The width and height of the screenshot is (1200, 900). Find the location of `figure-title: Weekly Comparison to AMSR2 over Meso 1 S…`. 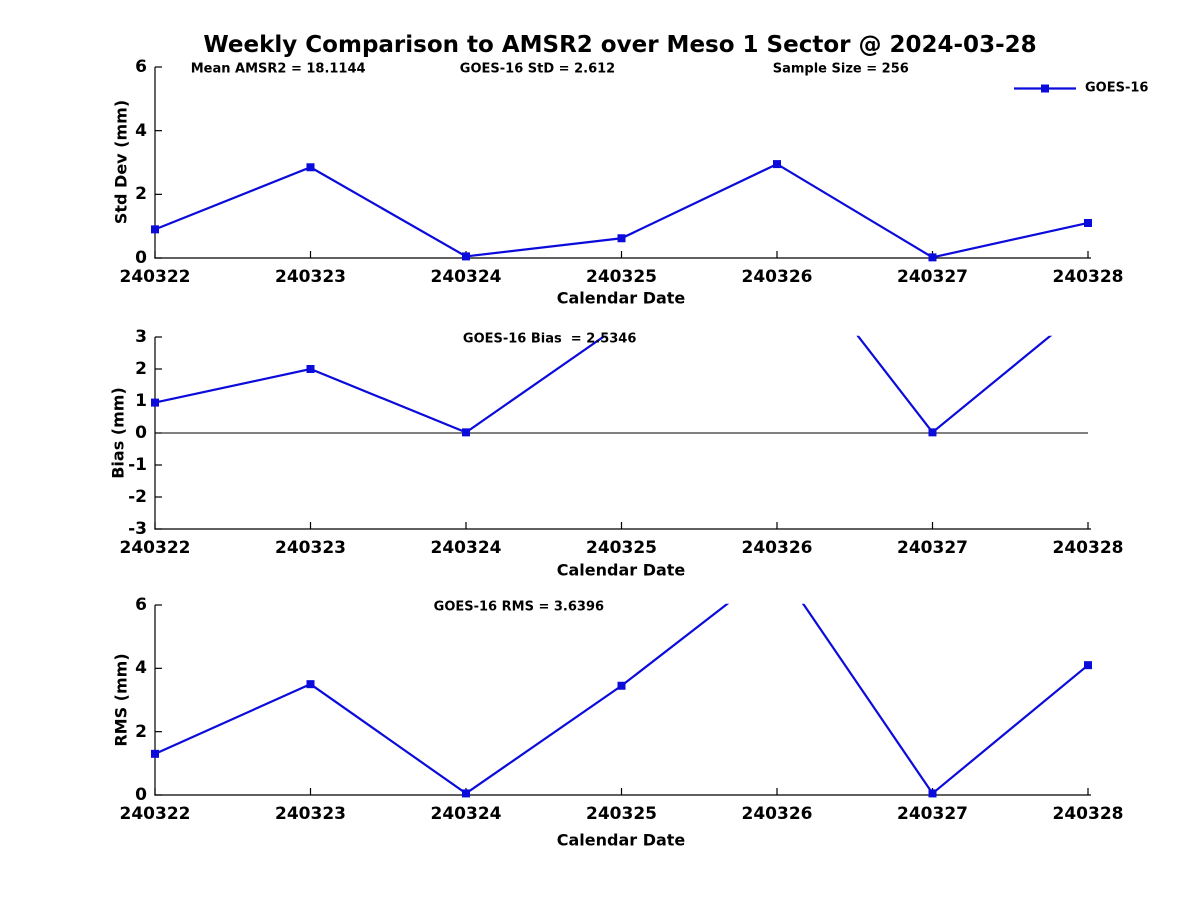

figure-title: Weekly Comparison to AMSR2 over Meso 1 S… is located at coordinates (620, 45).